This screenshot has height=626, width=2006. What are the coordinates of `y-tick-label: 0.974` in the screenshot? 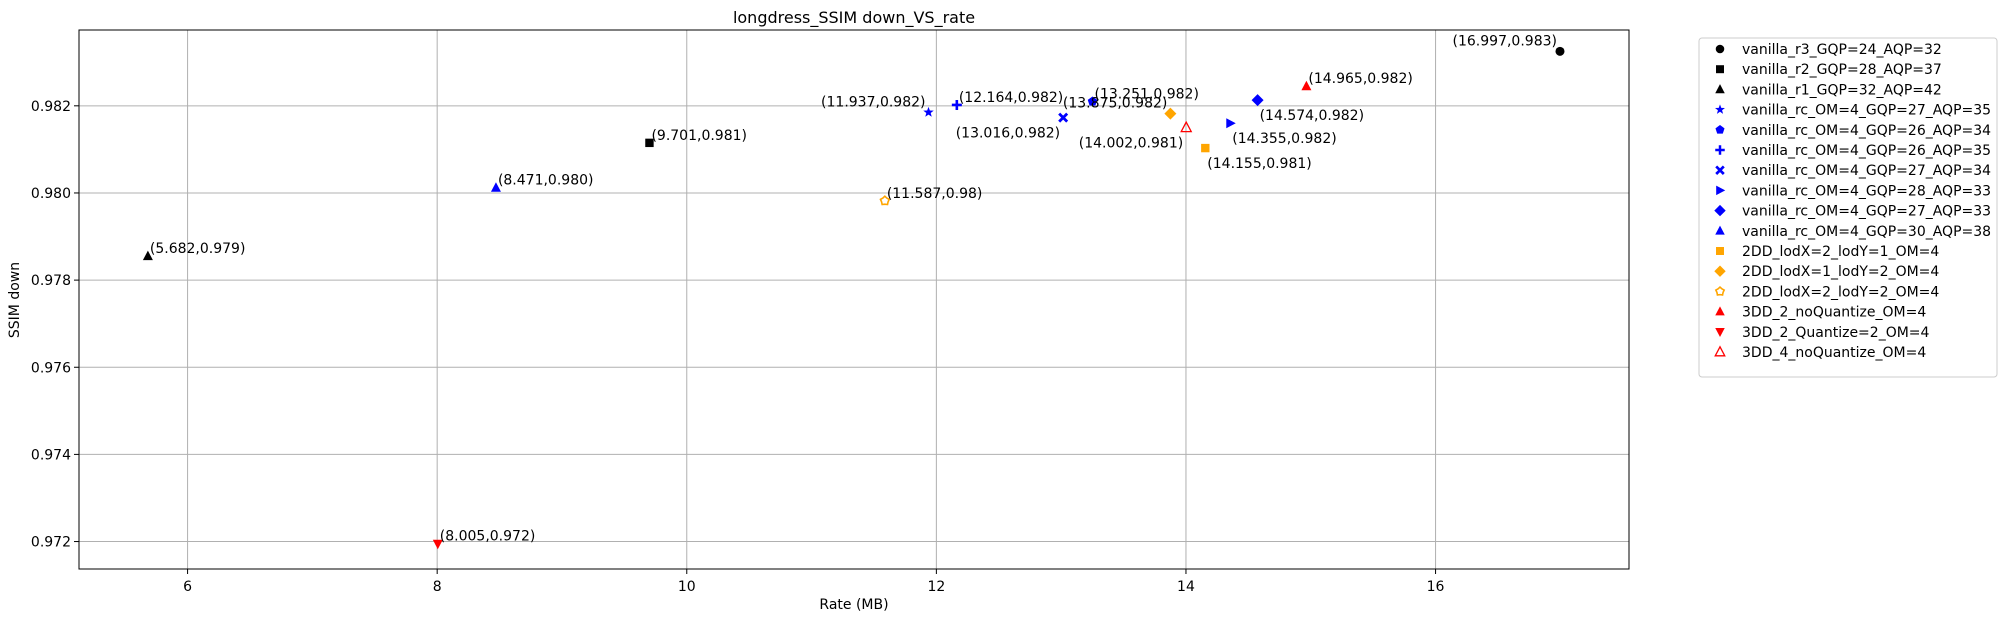 It's located at (51, 455).